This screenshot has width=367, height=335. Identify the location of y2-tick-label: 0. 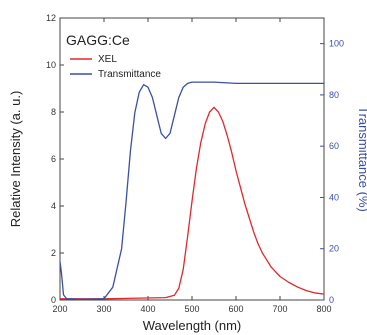
(331, 300).